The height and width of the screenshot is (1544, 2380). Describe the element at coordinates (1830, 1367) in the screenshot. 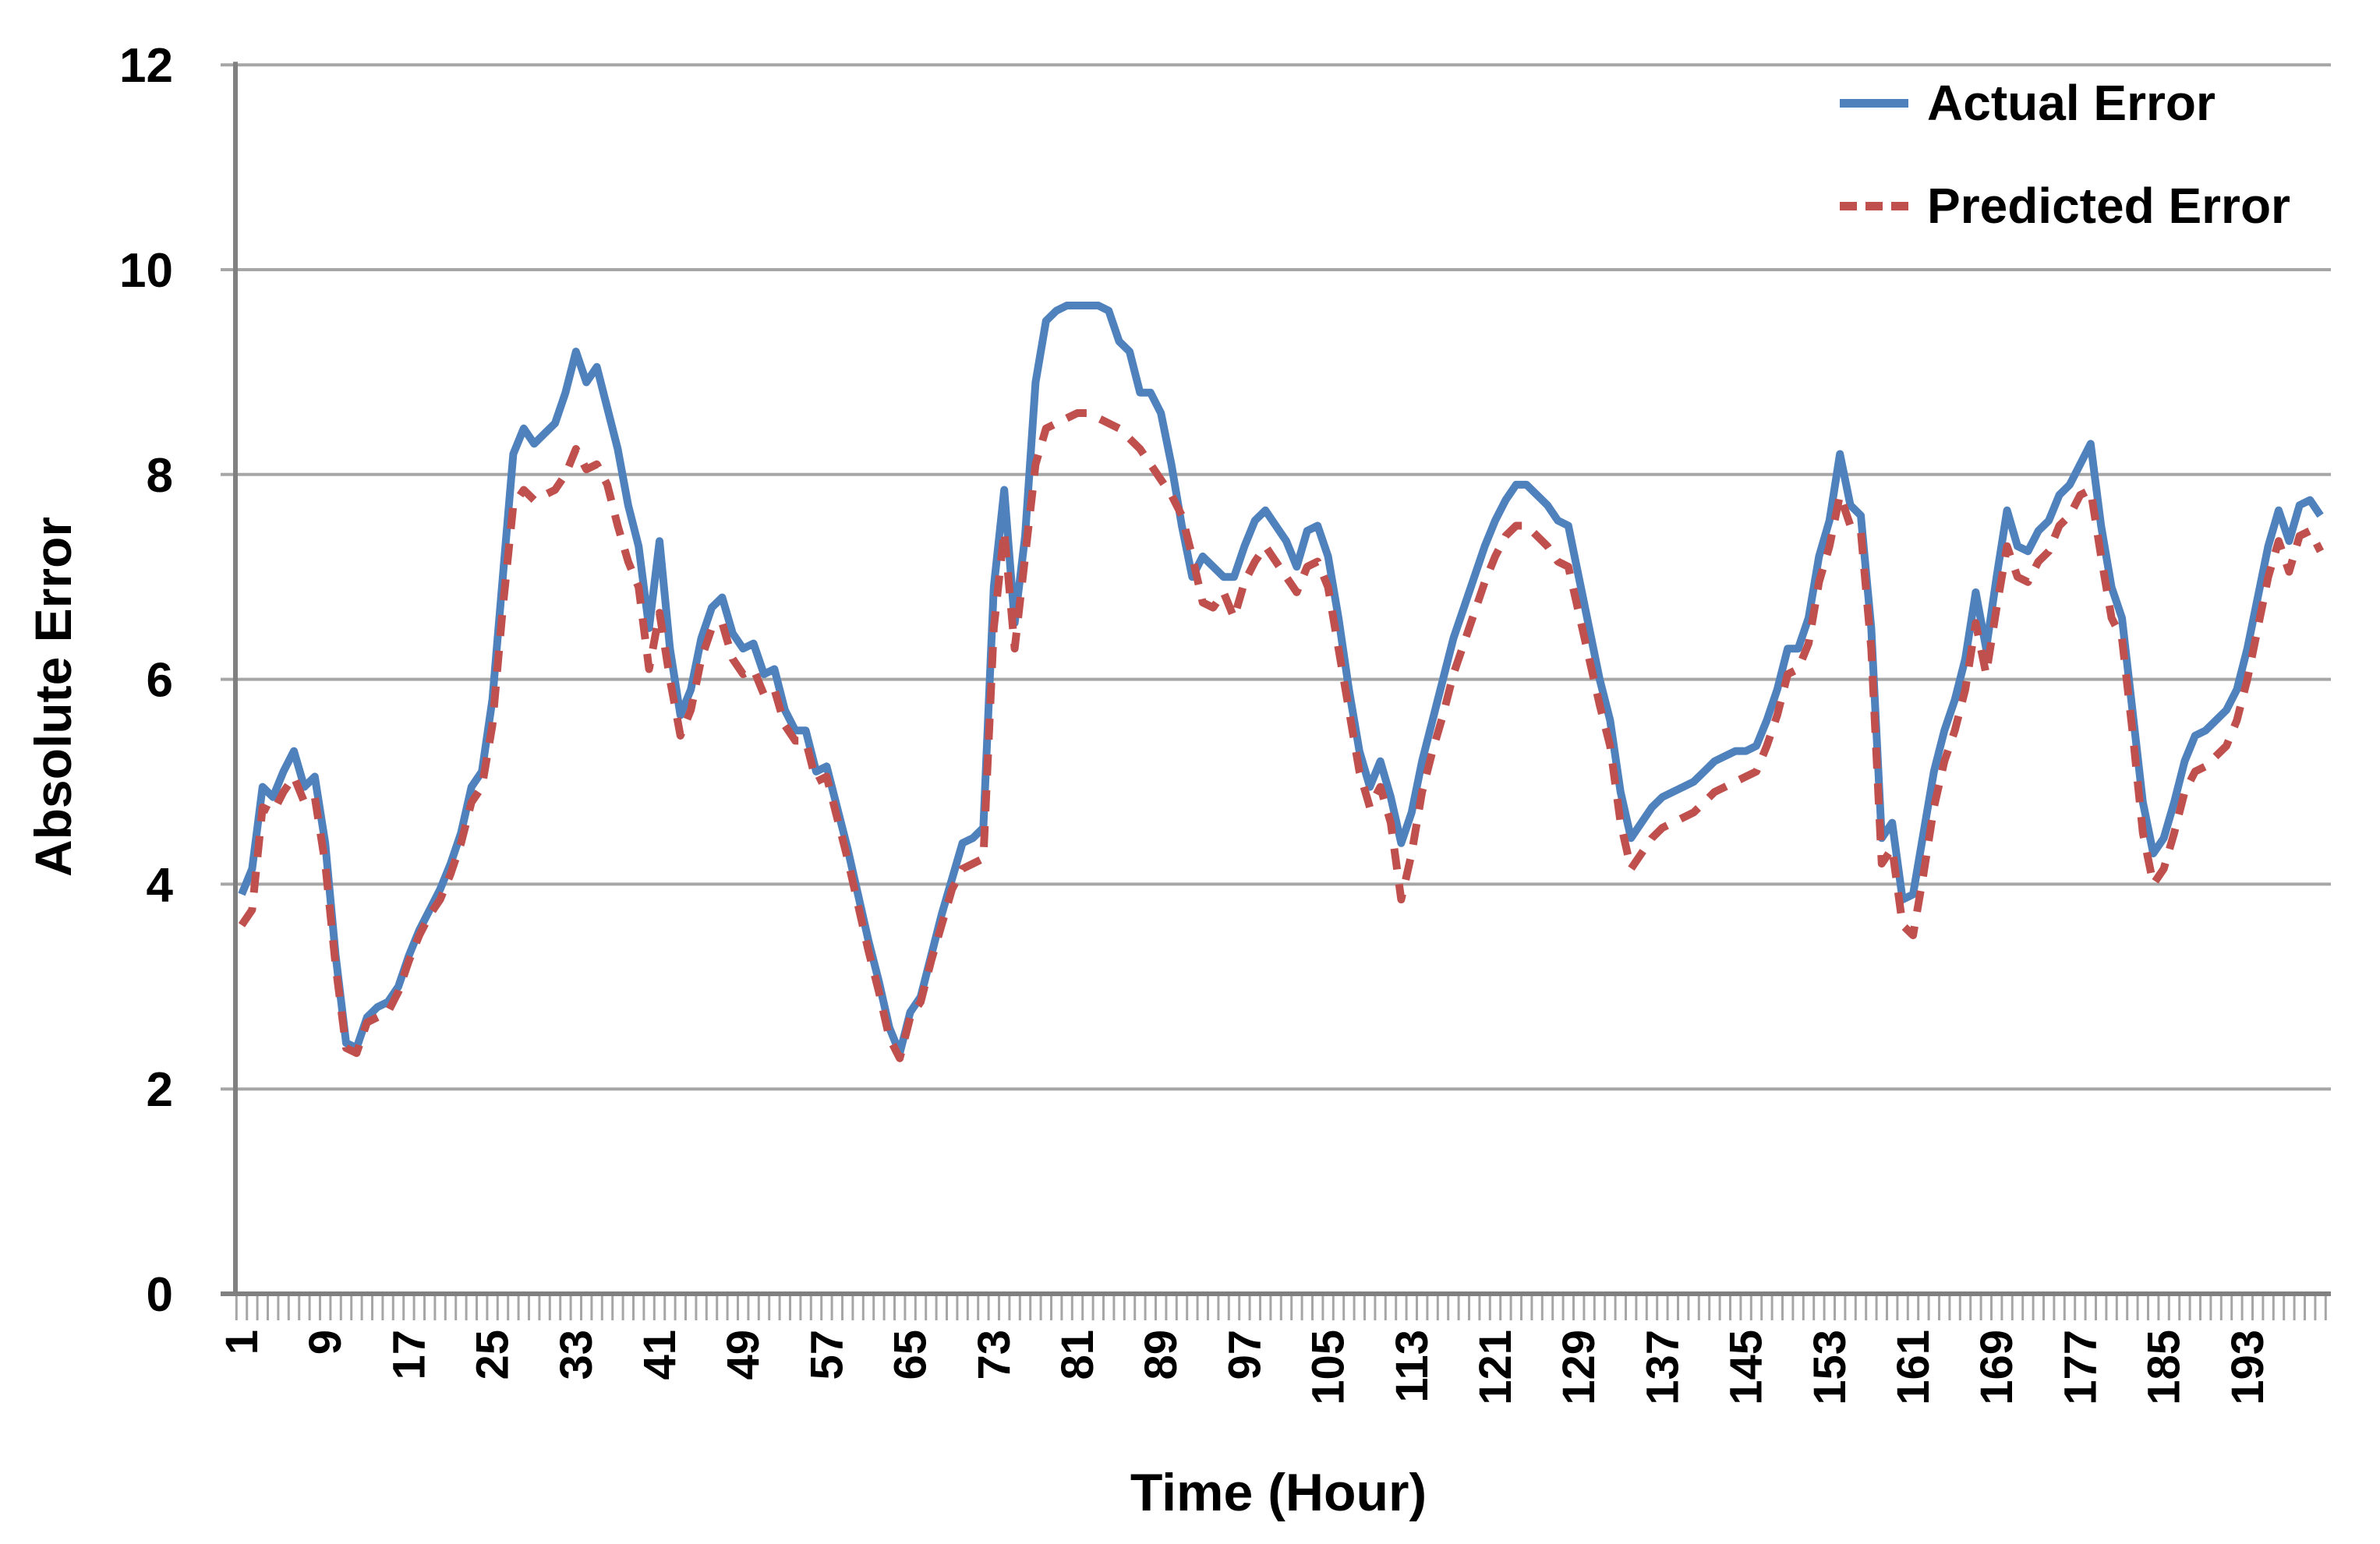

I see `x-tick-label: 153` at that location.